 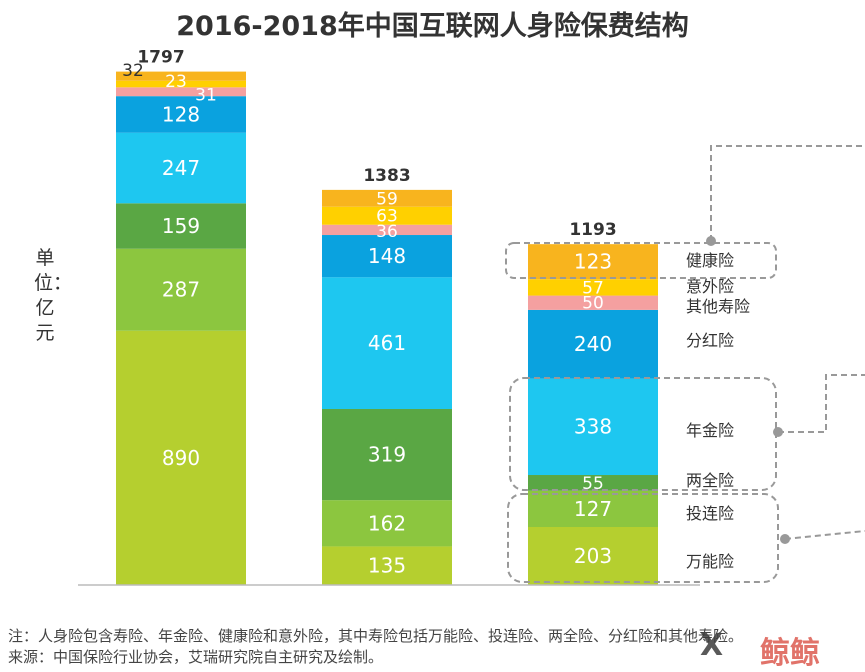 I want to click on data-label: 338, so click(x=593, y=427).